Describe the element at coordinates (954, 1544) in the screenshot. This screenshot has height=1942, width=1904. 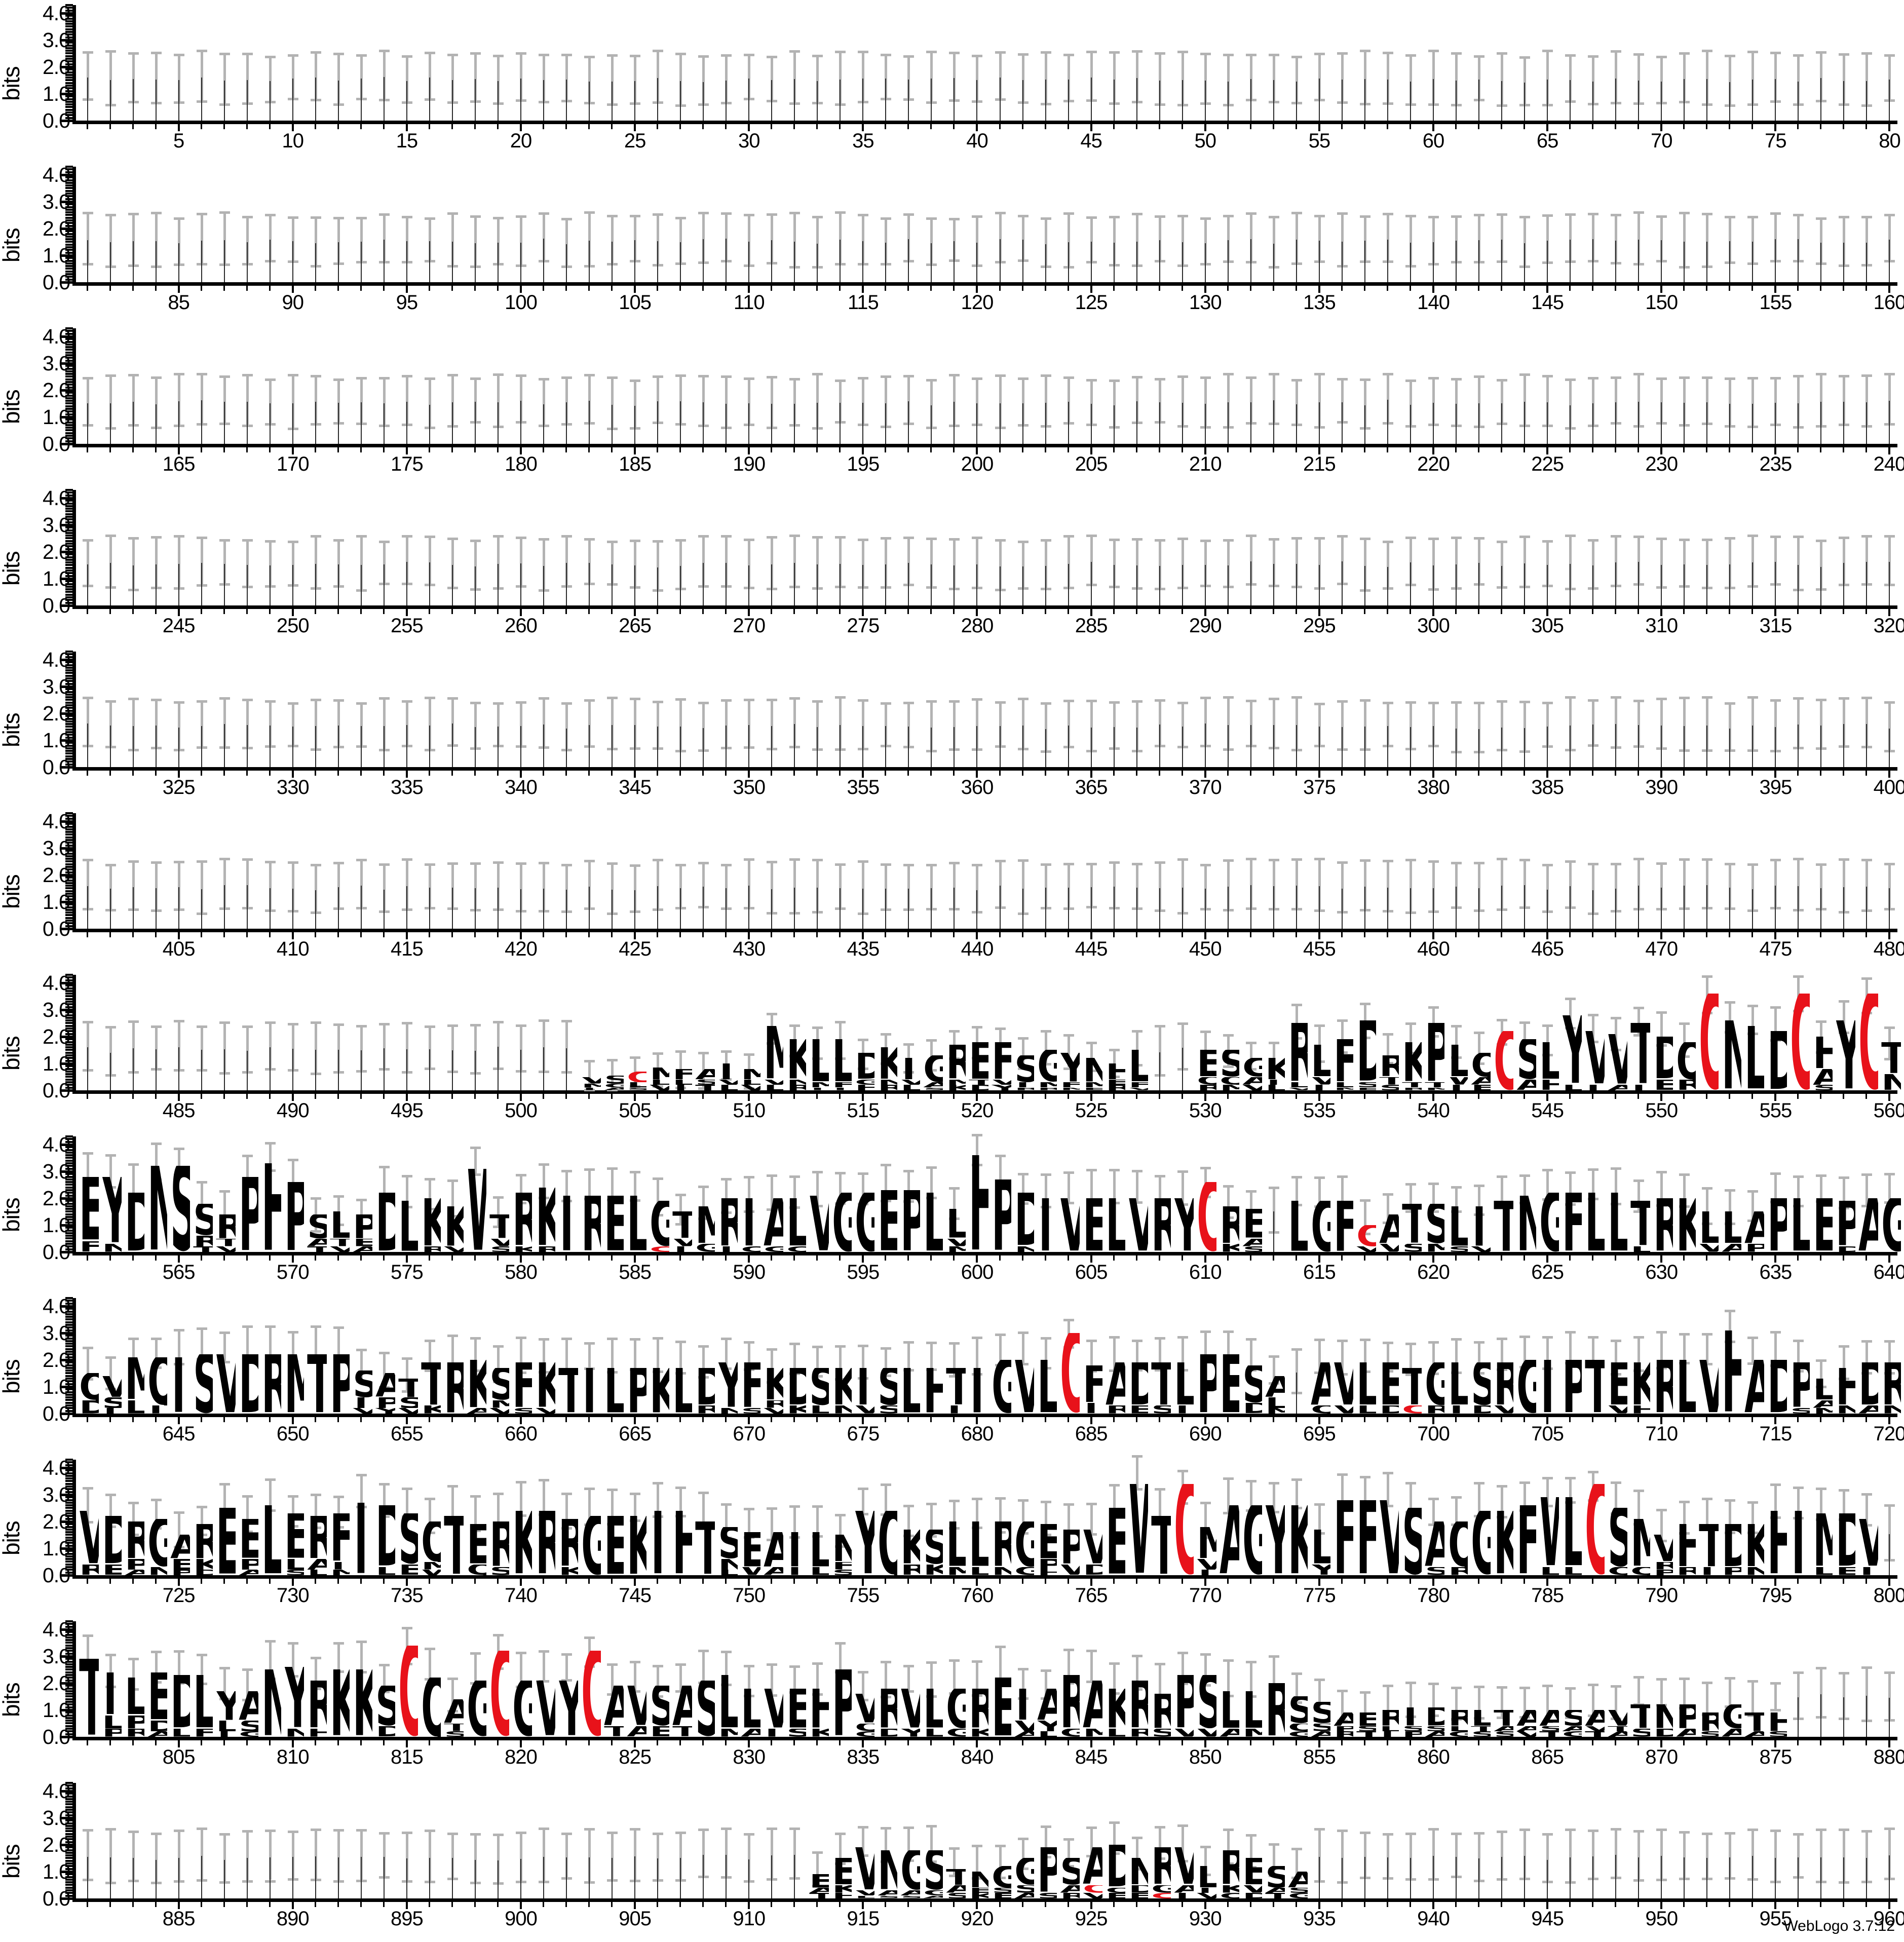
I see `logo-letter-L: L` at that location.